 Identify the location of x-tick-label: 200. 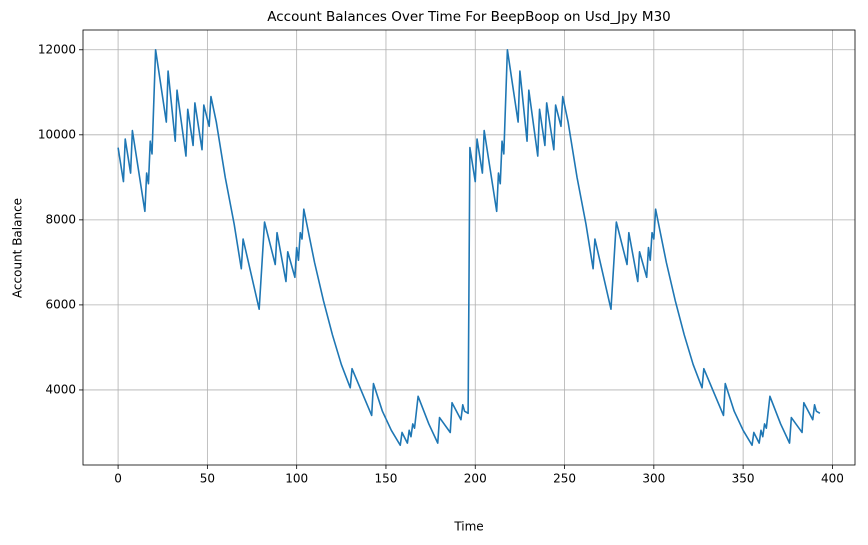
(475, 479).